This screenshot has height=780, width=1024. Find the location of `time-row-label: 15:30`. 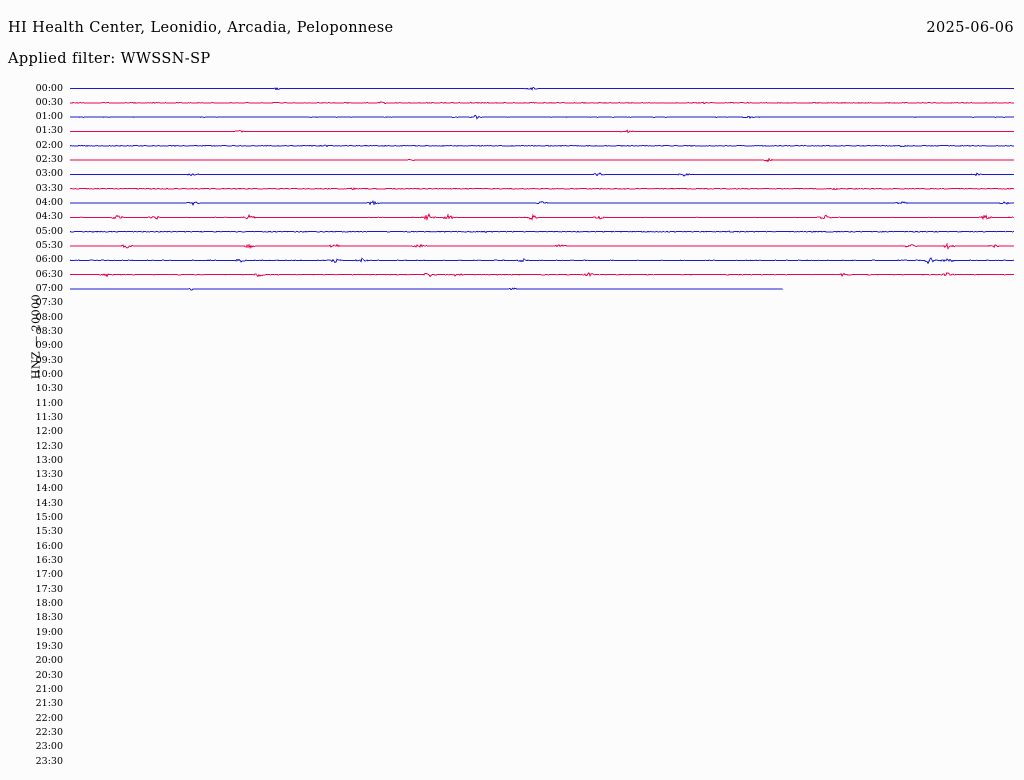

time-row-label: 15:30 is located at coordinates (49, 532).